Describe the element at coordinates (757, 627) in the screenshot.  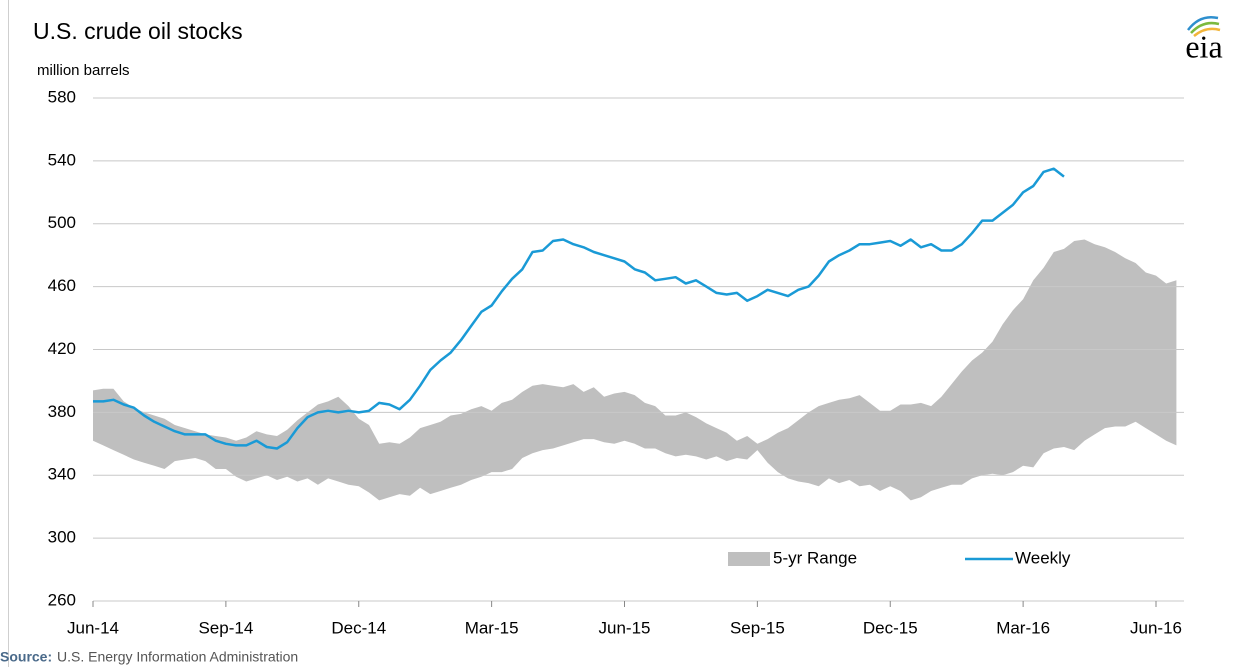
I see `x-tick-label: Sep-15` at that location.